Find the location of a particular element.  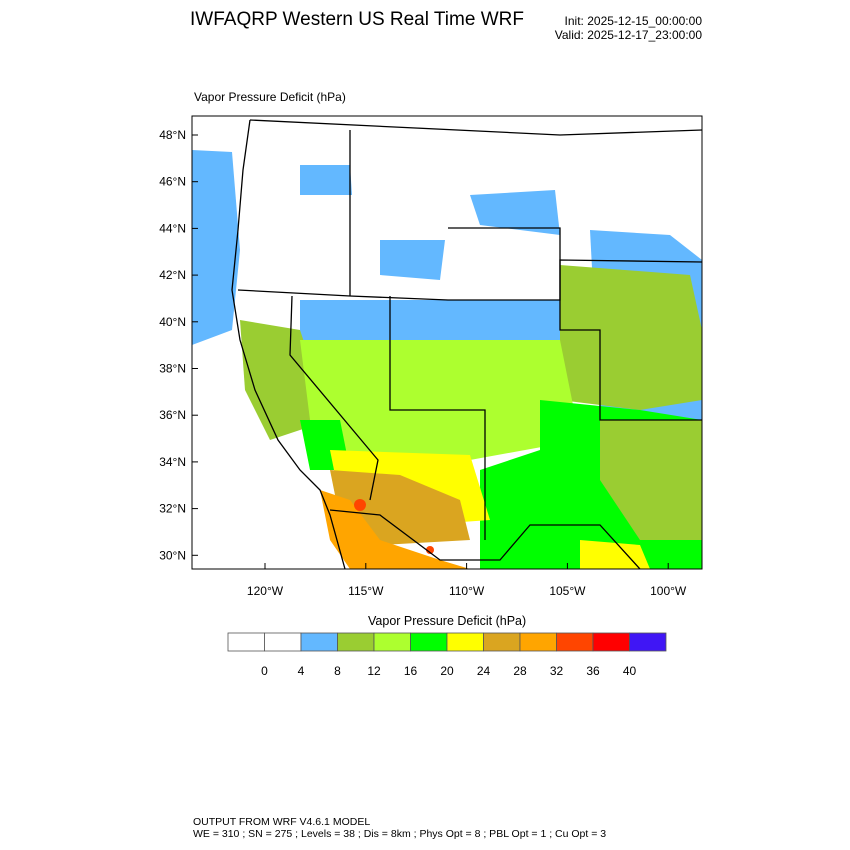

lat-tick-label: 36°N is located at coordinates (172, 415).